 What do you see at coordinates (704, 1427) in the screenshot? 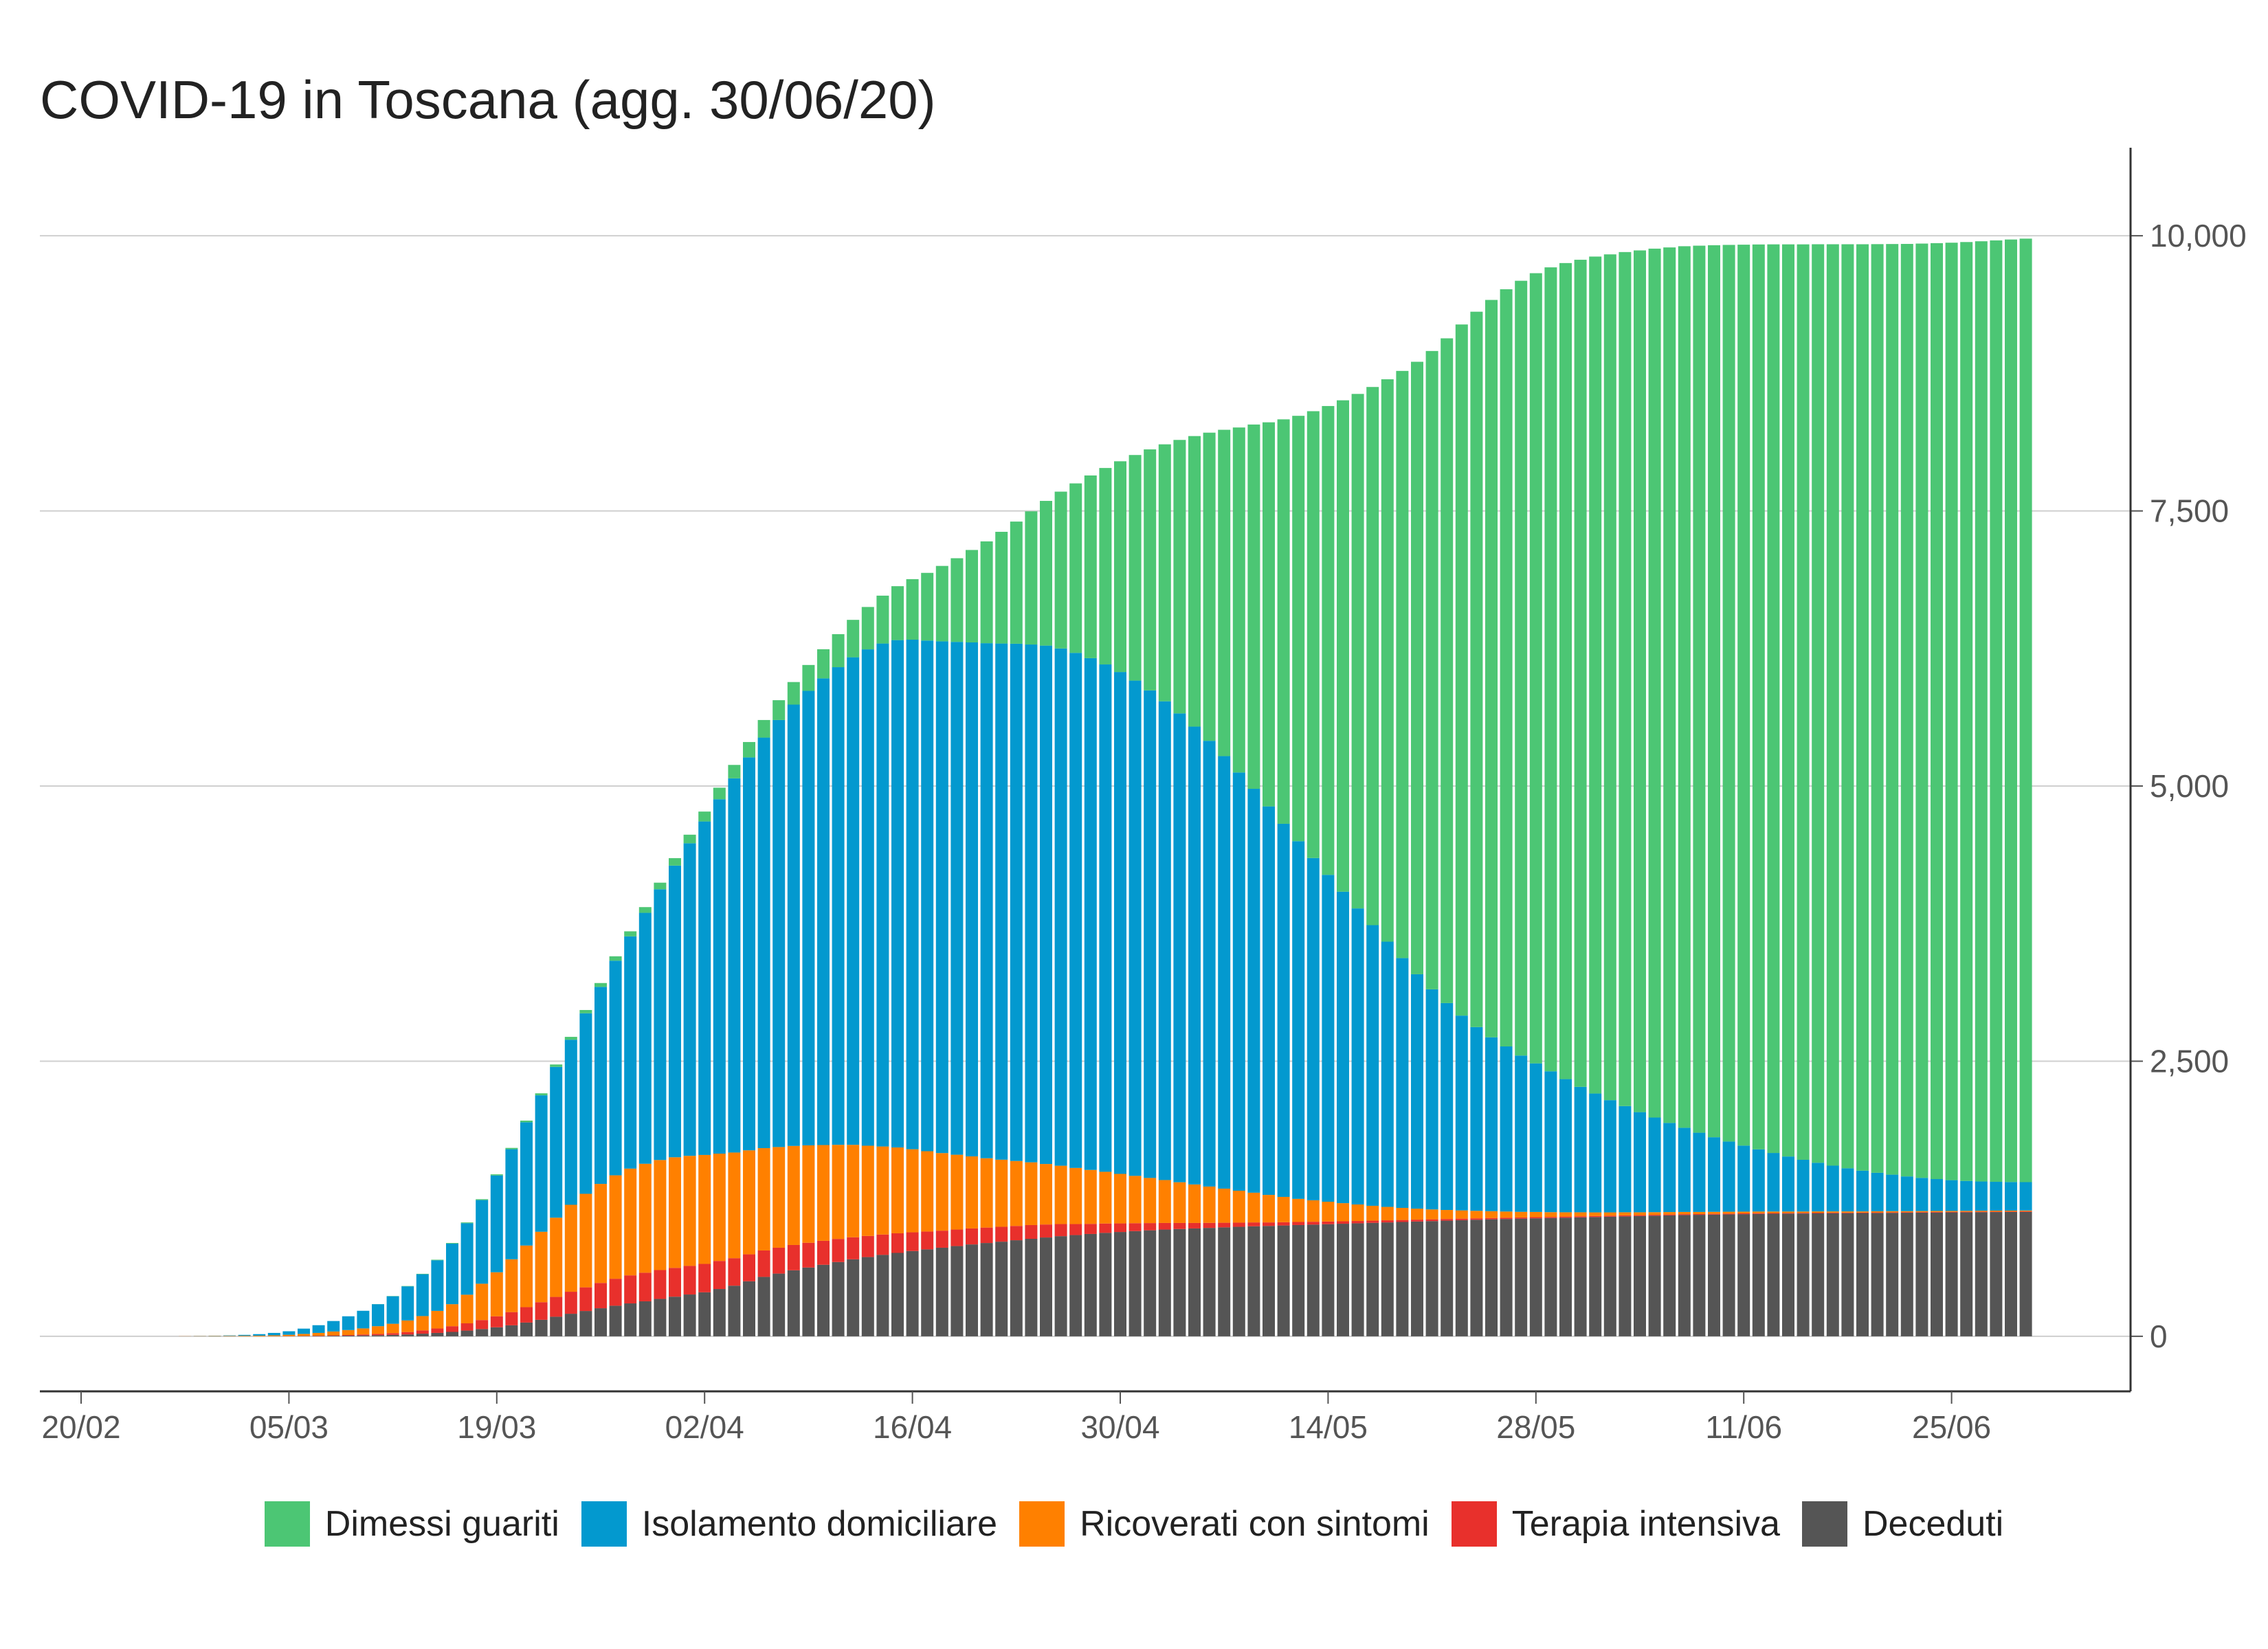
I see `x-tick-label: 02/04` at bounding box center [704, 1427].